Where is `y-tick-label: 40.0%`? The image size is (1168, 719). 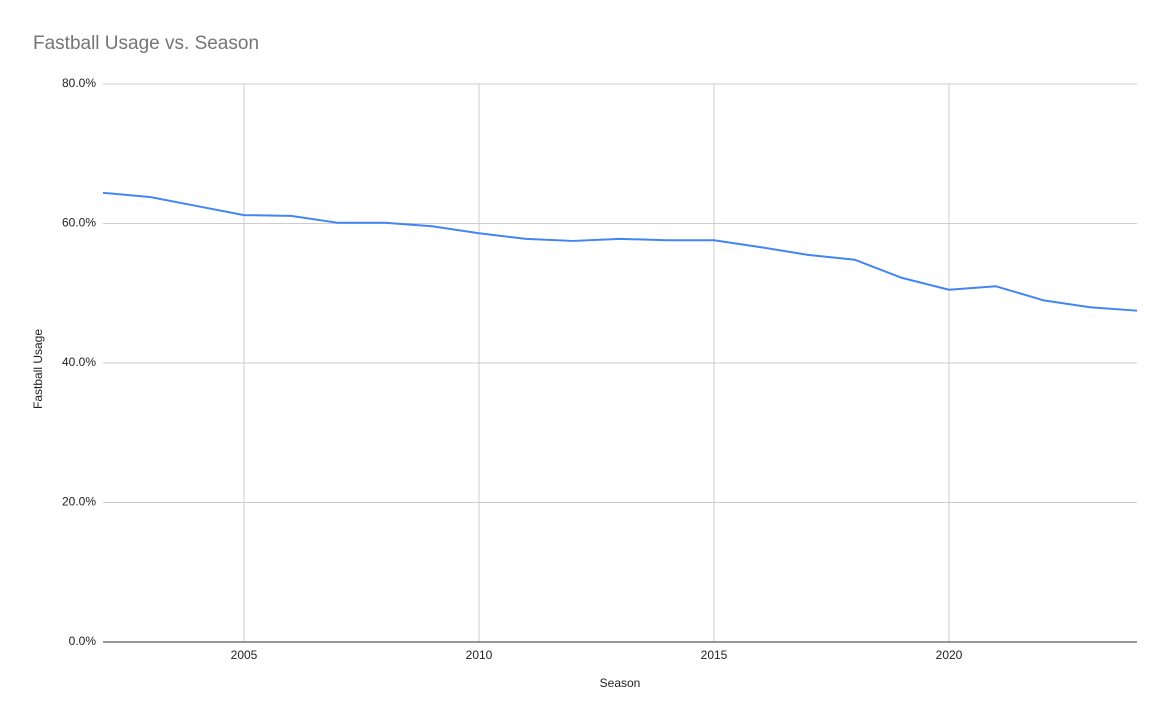 y-tick-label: 40.0% is located at coordinates (79, 362).